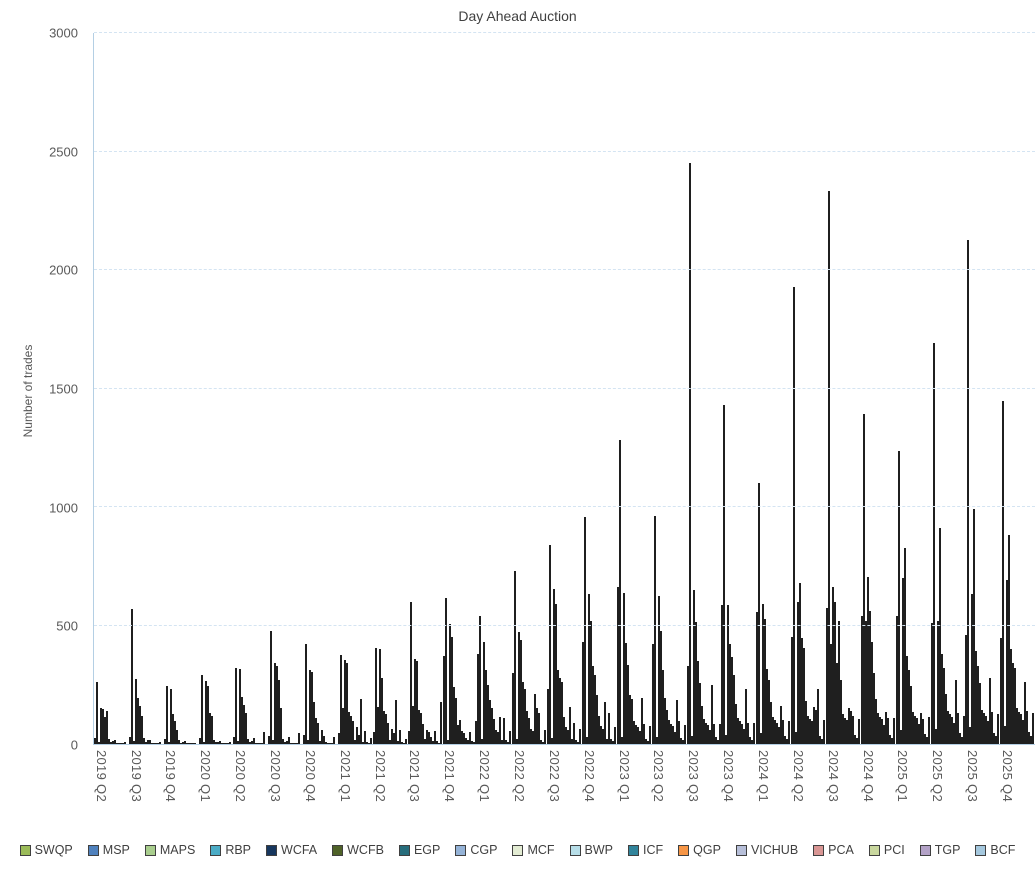 This screenshot has height=879, width=1035. I want to click on chart-title: Day Ahead Auction, so click(517, 16).